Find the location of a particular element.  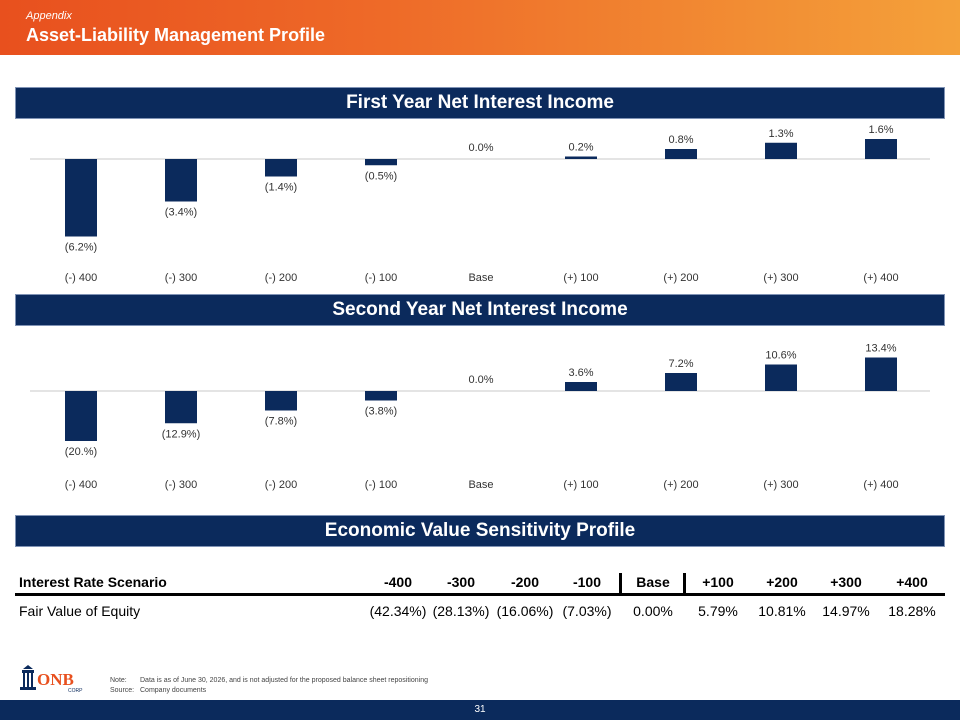

section-subtitle: Appendix is located at coordinates (49, 16).